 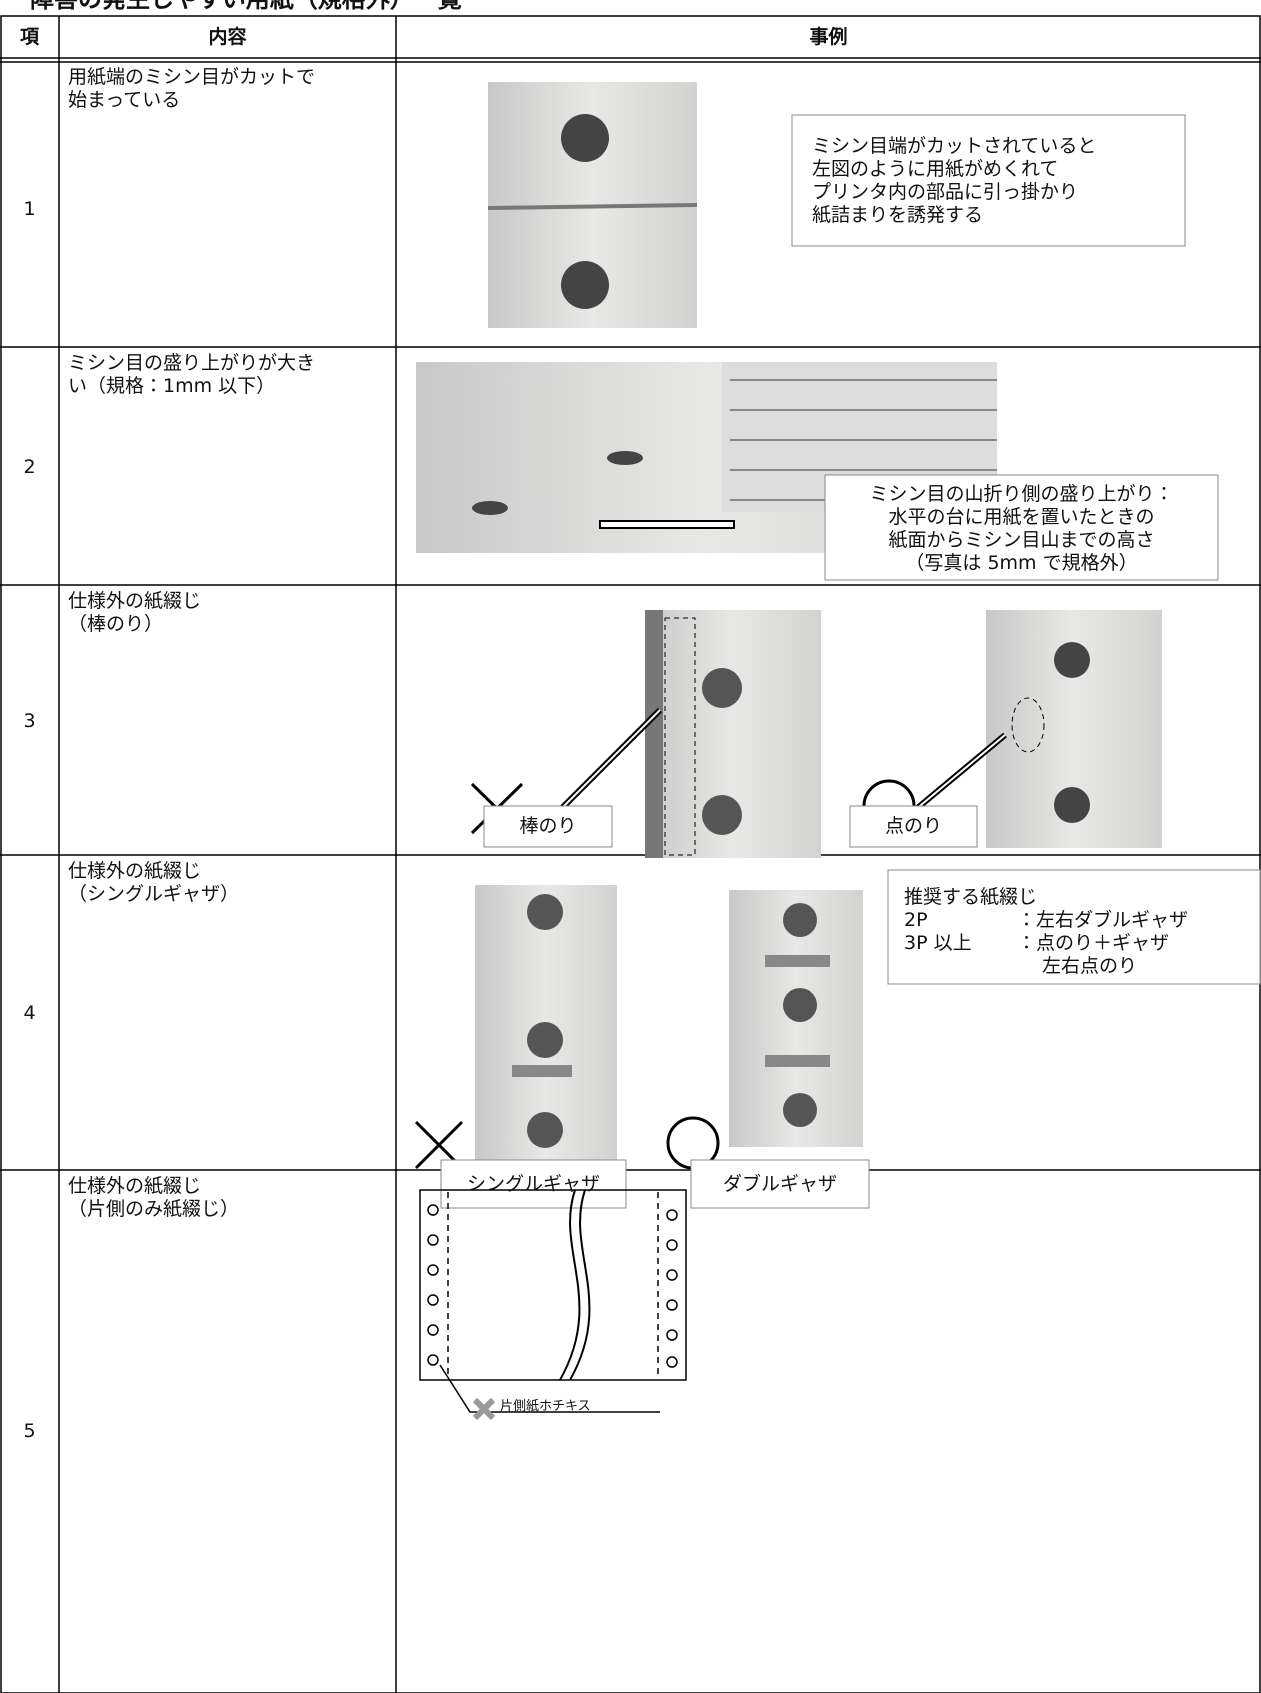 I want to click on label: 点のり, so click(x=913, y=826).